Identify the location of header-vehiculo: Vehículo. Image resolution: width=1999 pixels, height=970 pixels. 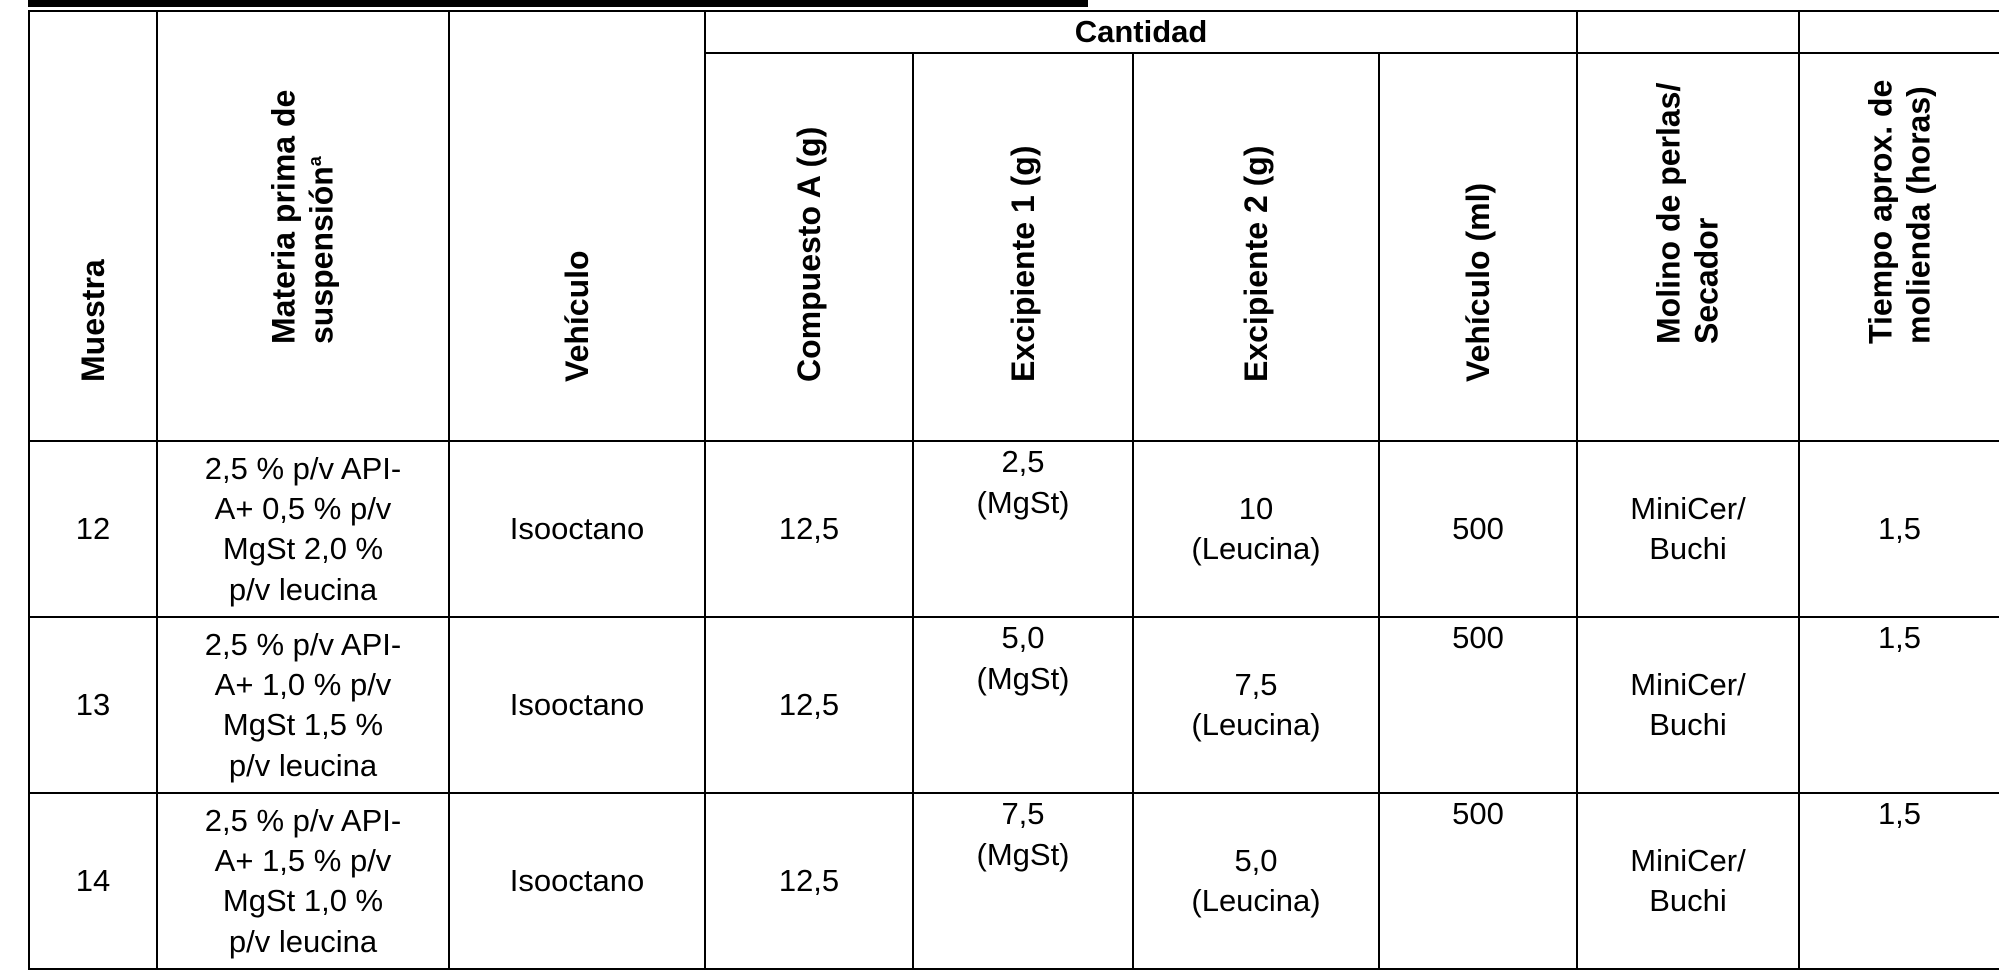
(577, 226).